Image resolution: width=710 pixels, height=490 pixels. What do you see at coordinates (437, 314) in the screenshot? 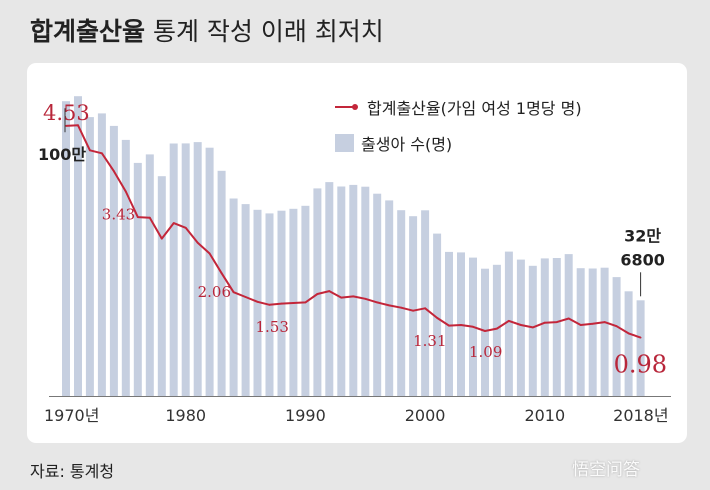
I see `bar-2001` at bounding box center [437, 314].